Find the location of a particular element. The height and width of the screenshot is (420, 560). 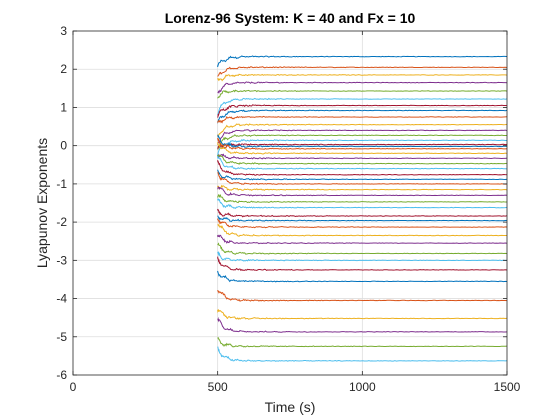

y-tick-label: 2 is located at coordinates (63, 69).